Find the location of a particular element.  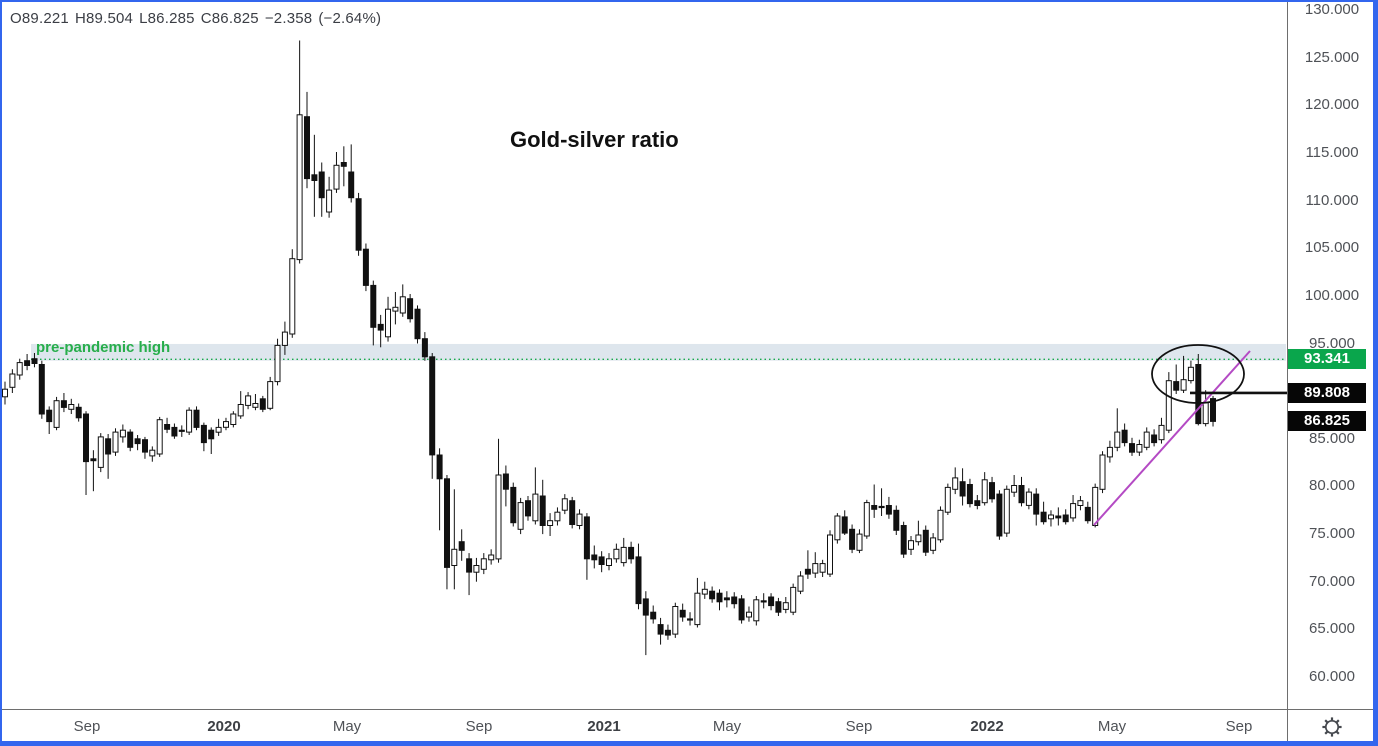

pre-pandemic-band is located at coordinates (658, 352).